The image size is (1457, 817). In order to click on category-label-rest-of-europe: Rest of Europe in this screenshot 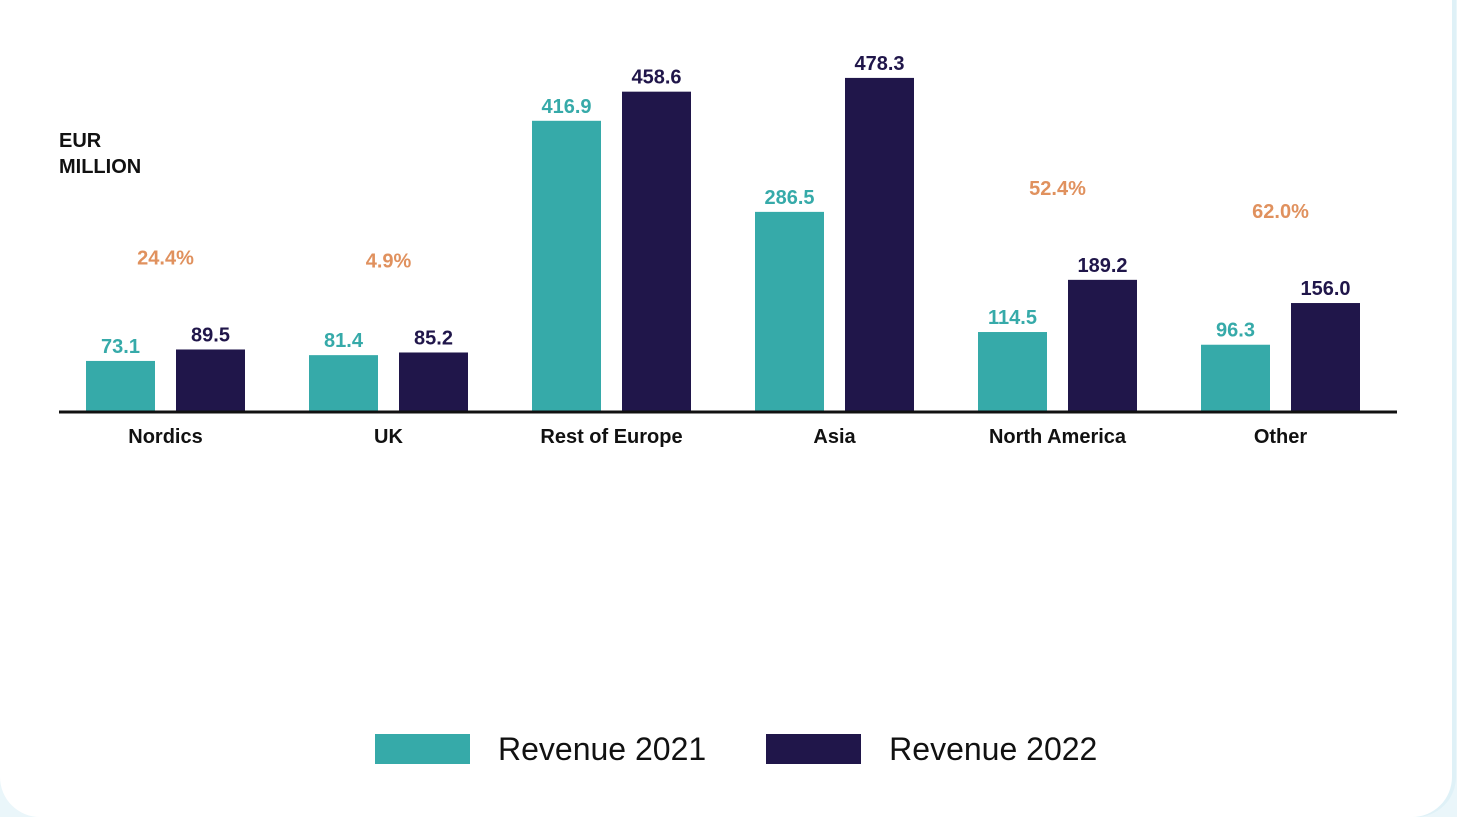, I will do `click(611, 437)`.